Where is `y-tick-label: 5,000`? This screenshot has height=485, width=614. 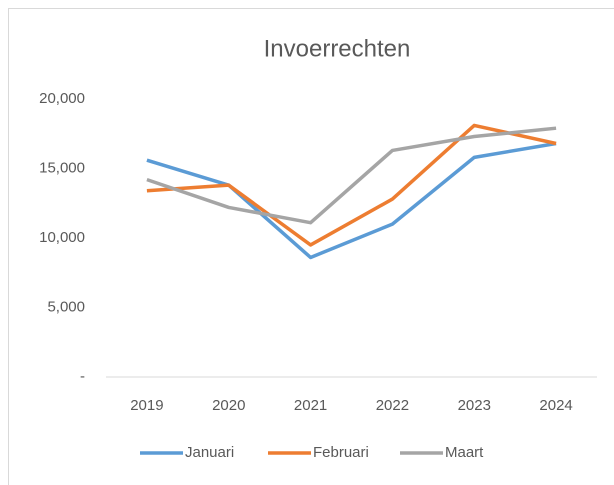 y-tick-label: 5,000 is located at coordinates (66, 306).